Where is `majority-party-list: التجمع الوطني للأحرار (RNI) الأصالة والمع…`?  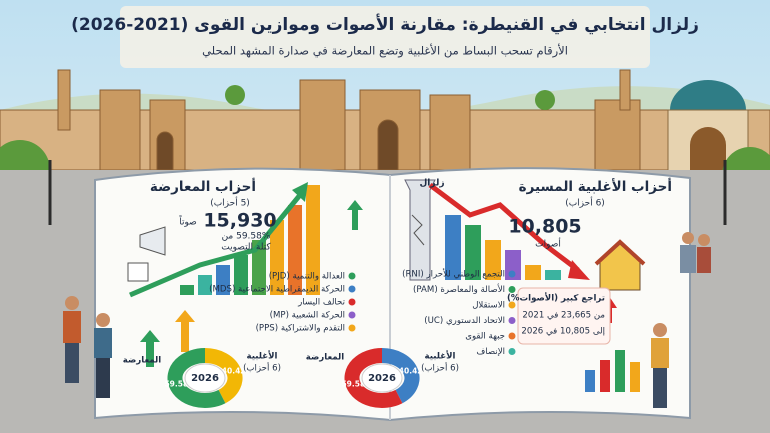 majority-party-list: التجمع الوطني للأحرار (RNI) الأصالة والمع… is located at coordinates (459, 312).